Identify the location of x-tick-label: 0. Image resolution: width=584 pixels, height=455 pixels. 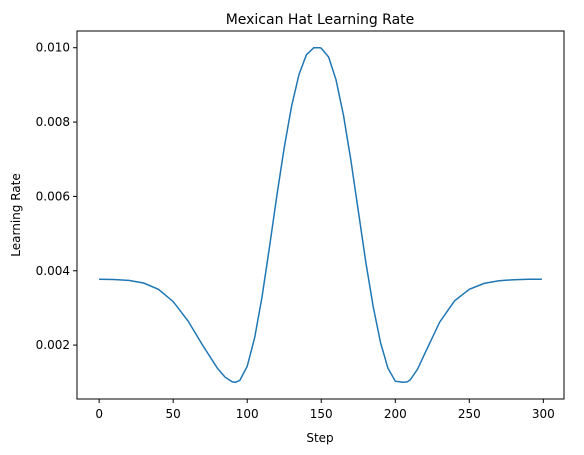
(99, 414).